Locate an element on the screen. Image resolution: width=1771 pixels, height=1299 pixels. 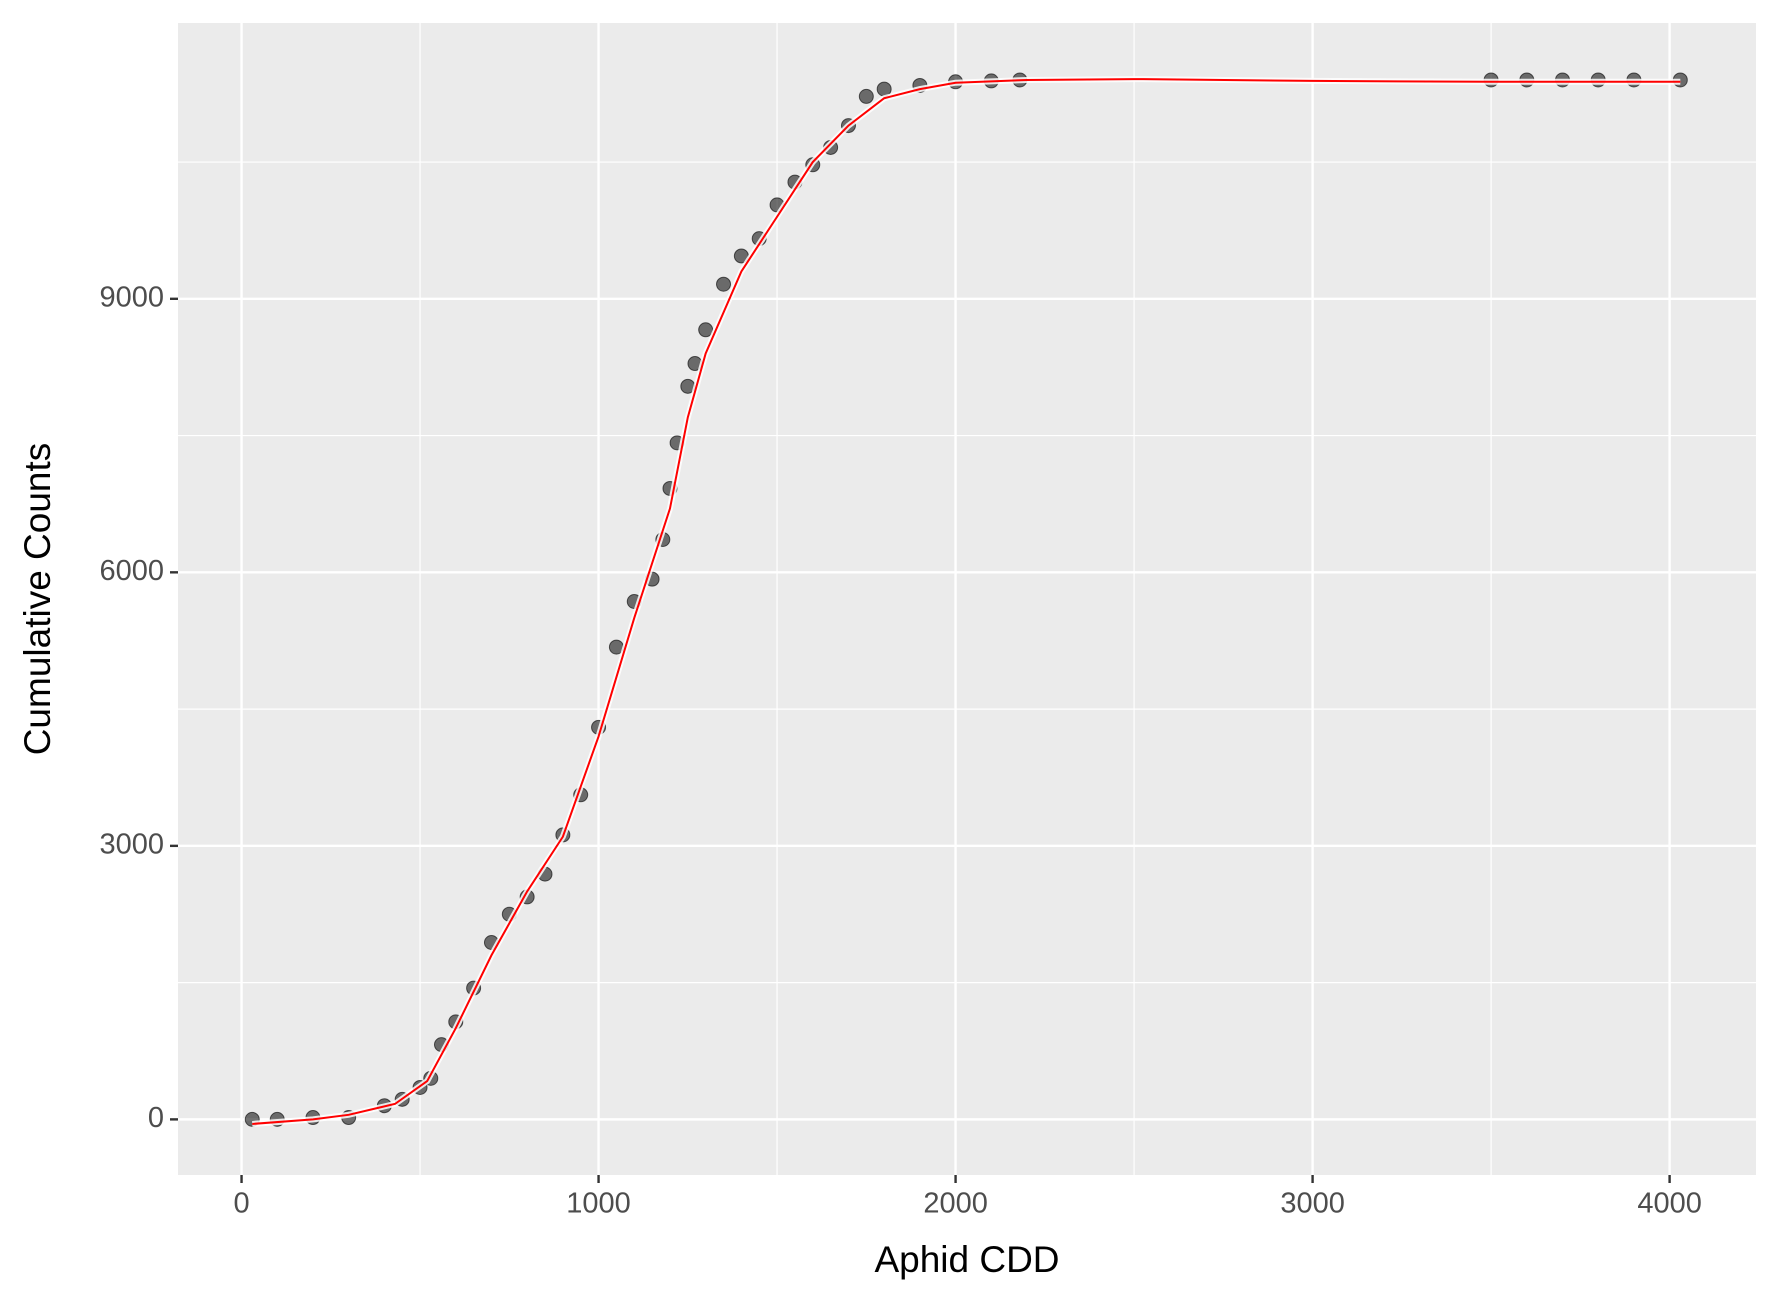
y-tick-label: 9000 is located at coordinates (131, 297).